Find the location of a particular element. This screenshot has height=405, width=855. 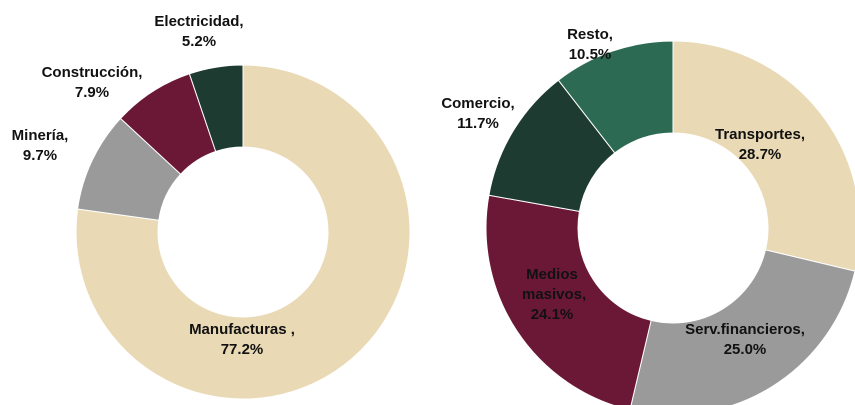

slice-value-label: 5.2% is located at coordinates (199, 41).